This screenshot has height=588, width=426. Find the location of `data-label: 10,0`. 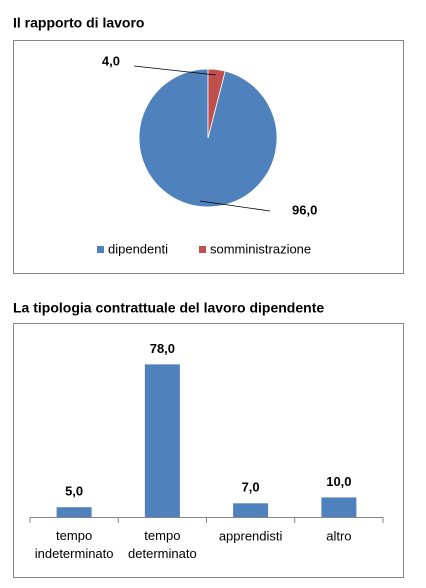

data-label: 10,0 is located at coordinates (338, 481).